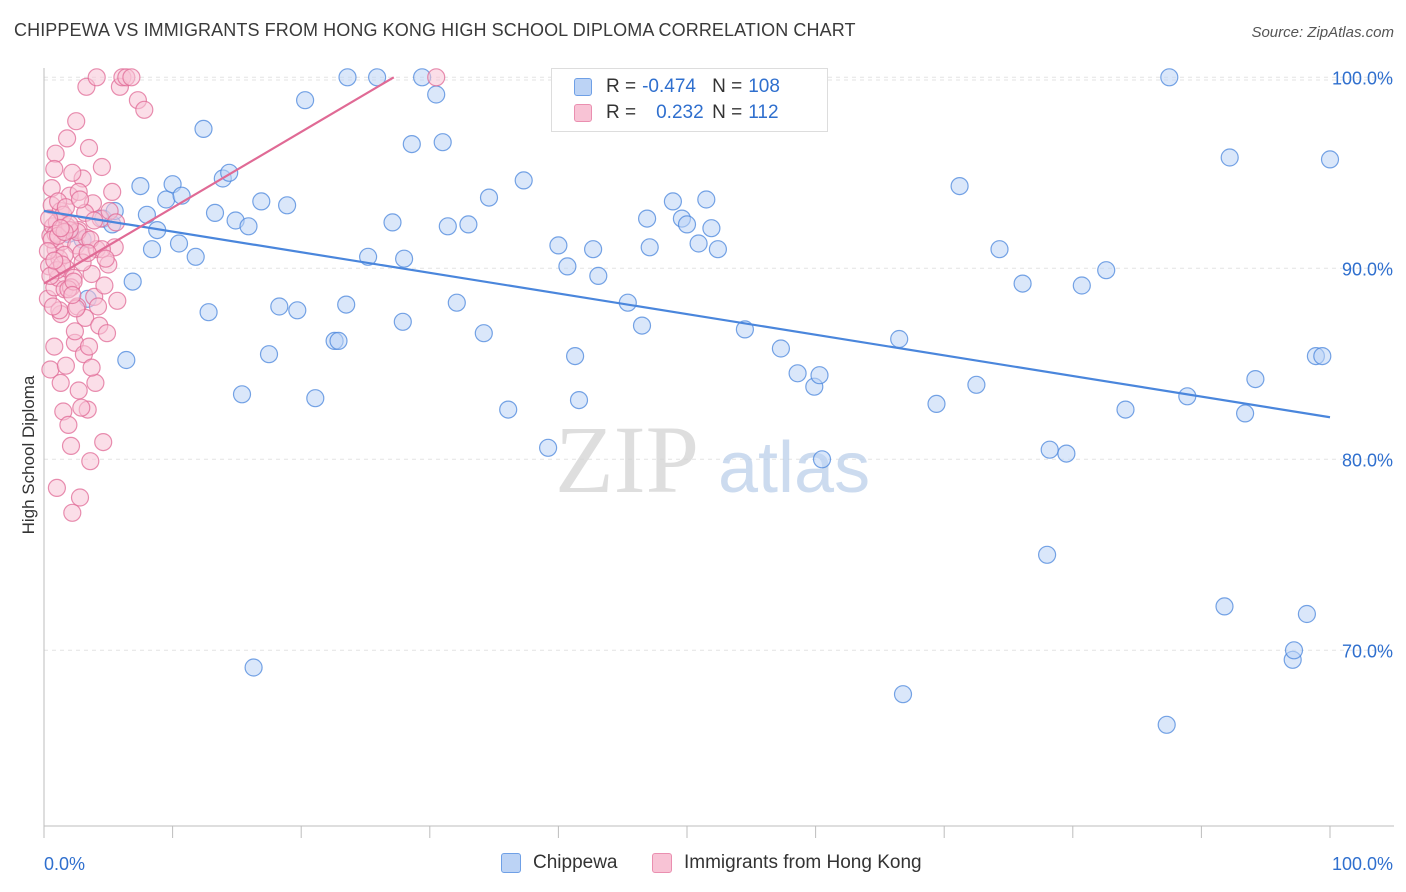 The height and width of the screenshot is (892, 1406). What do you see at coordinates (1322, 32) in the screenshot?
I see `source-label: Source: ZipAtlas.com` at bounding box center [1322, 32].